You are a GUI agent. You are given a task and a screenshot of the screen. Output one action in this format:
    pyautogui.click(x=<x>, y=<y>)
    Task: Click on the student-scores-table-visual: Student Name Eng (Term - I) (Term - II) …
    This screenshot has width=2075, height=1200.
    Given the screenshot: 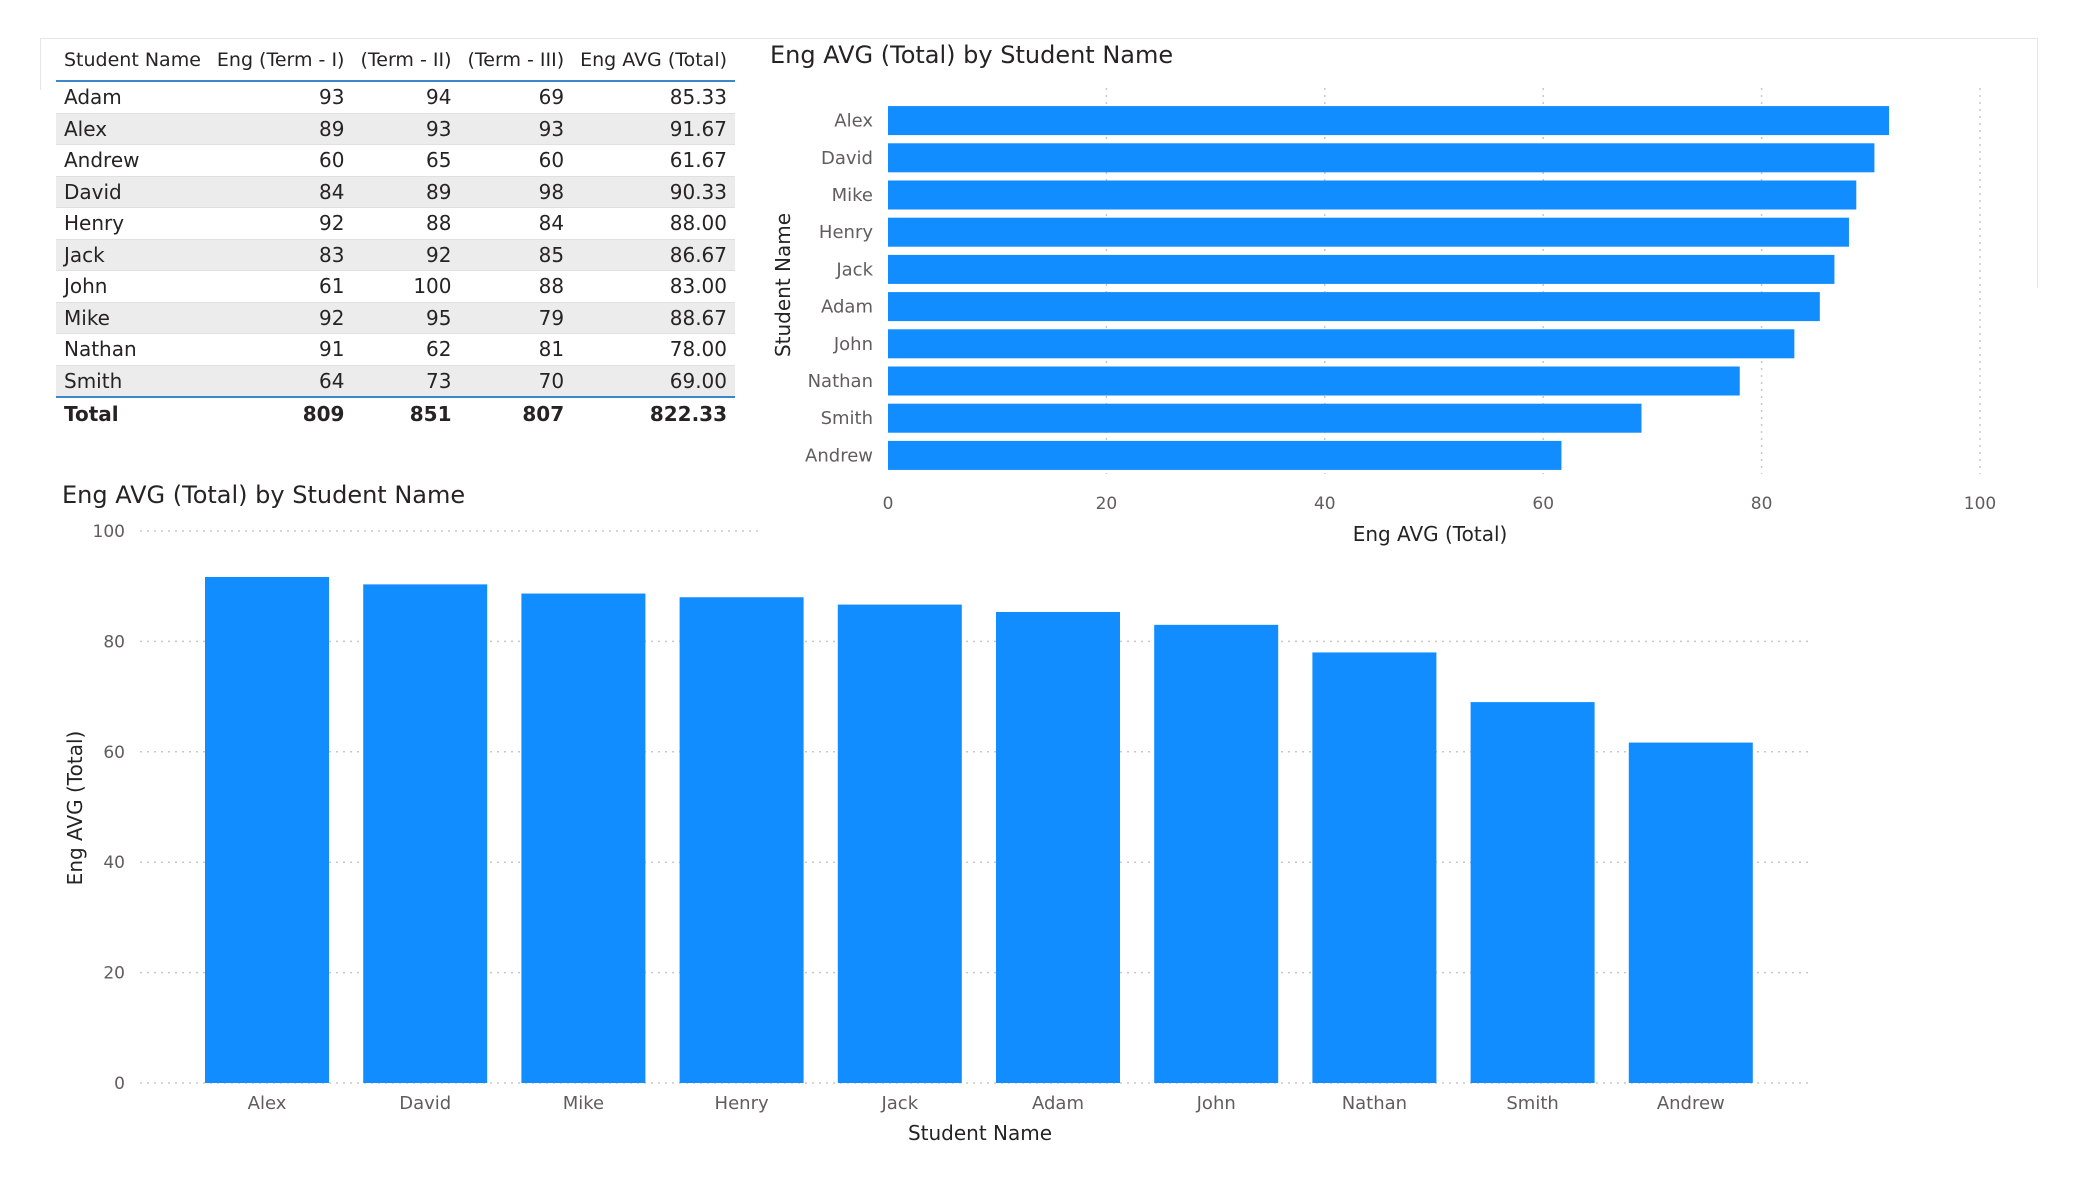 What is the action you would take?
    pyautogui.click(x=396, y=240)
    